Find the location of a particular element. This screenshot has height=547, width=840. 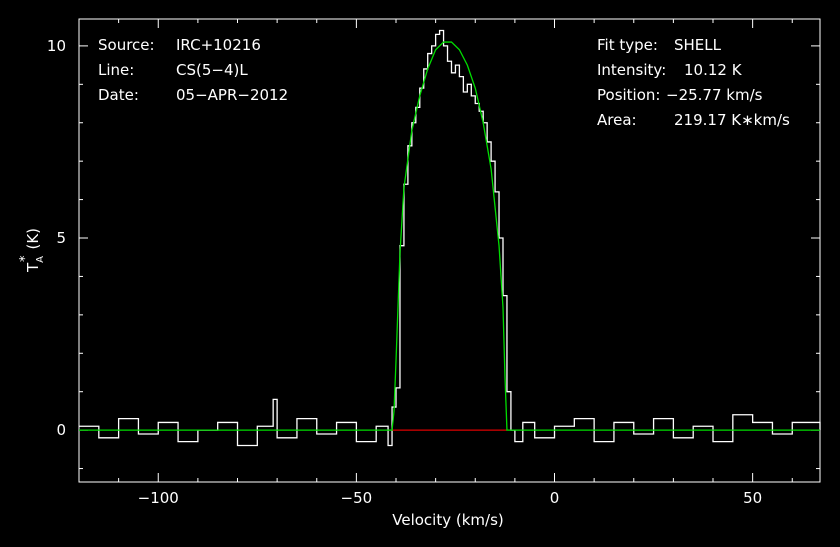

y-tick-label: 10 is located at coordinates (56, 46).